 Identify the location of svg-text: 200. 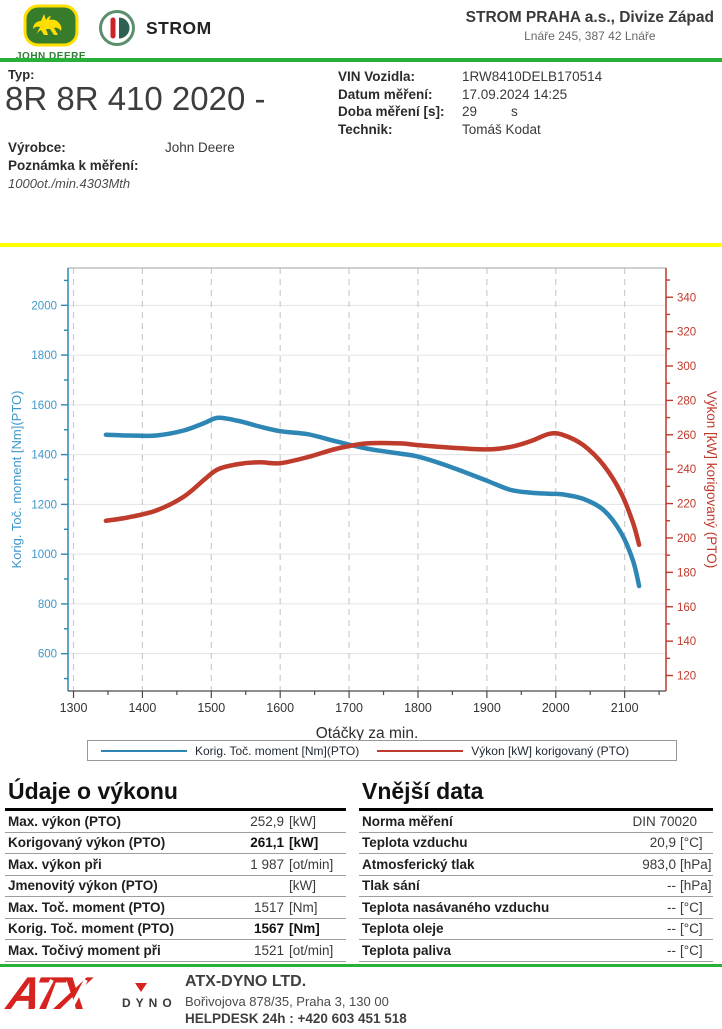
(686, 539).